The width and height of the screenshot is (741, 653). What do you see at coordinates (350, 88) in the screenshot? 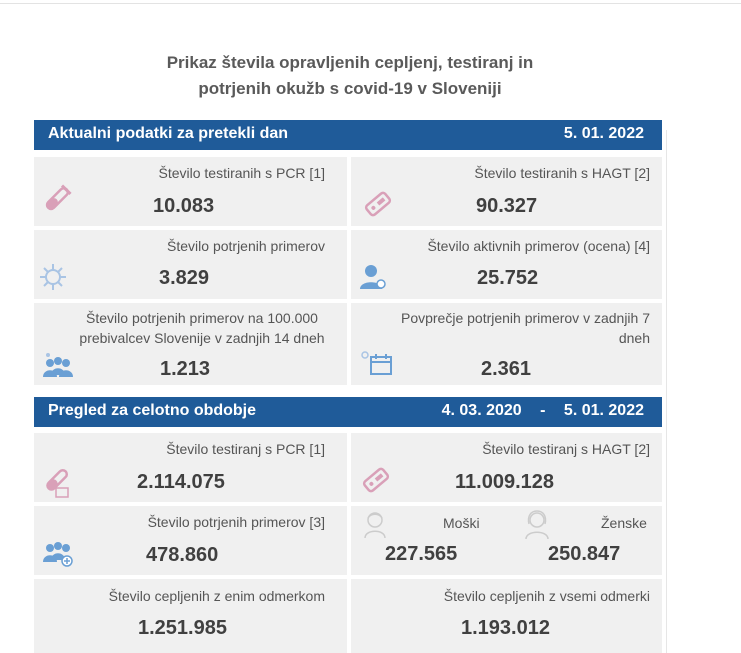
I see `title-line-2: potrjenih okužb s covid-19 v Sloveniji` at bounding box center [350, 88].